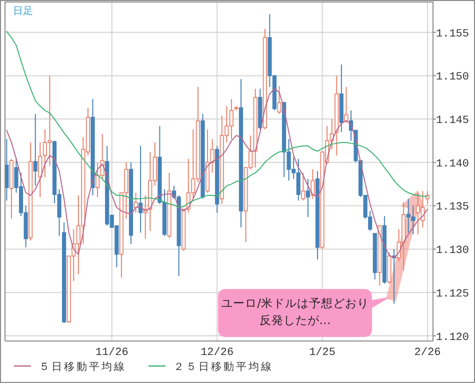  What do you see at coordinates (224, 367) in the screenshot?
I see `legend-label: ２５日移動平均線` at bounding box center [224, 367].